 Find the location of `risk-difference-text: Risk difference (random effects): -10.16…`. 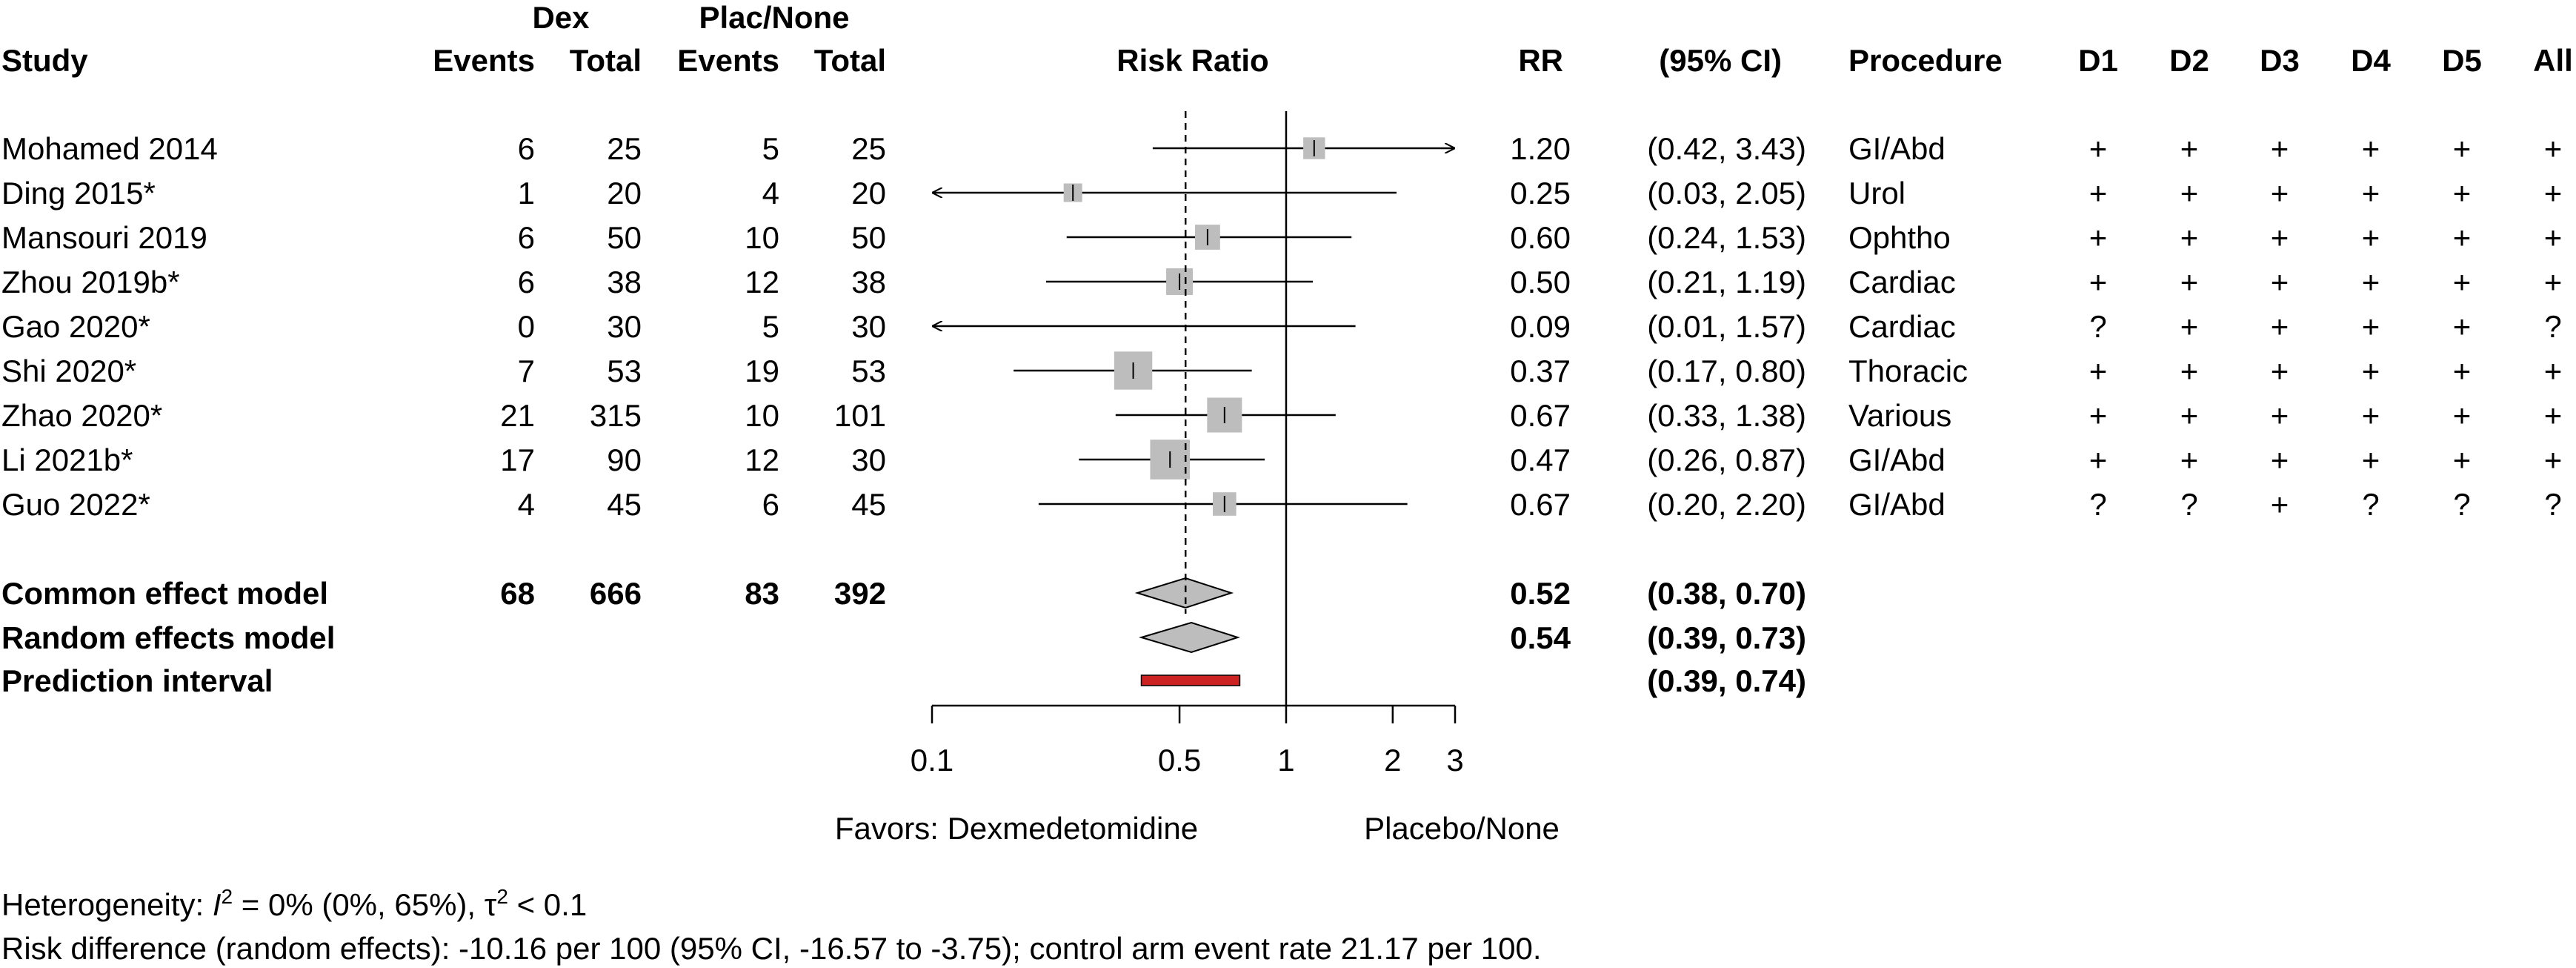

risk-difference-text: Risk difference (random effects): -10.16… is located at coordinates (771, 948).